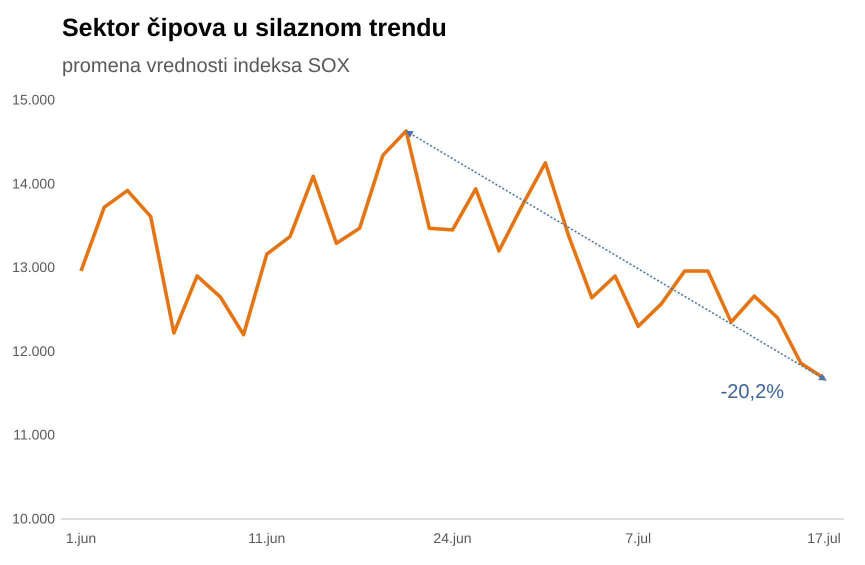 The height and width of the screenshot is (565, 865). What do you see at coordinates (206, 66) in the screenshot?
I see `chart-subtitle: promena vrednosti indeksa SOX` at bounding box center [206, 66].